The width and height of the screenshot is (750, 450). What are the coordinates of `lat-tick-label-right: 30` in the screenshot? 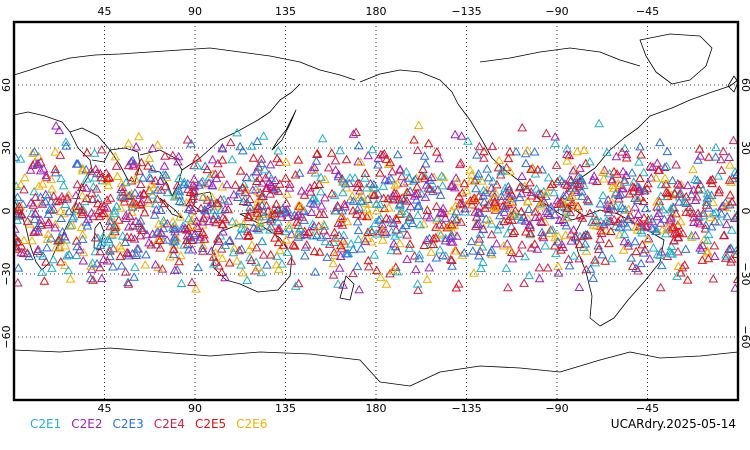 It's located at (744, 148).